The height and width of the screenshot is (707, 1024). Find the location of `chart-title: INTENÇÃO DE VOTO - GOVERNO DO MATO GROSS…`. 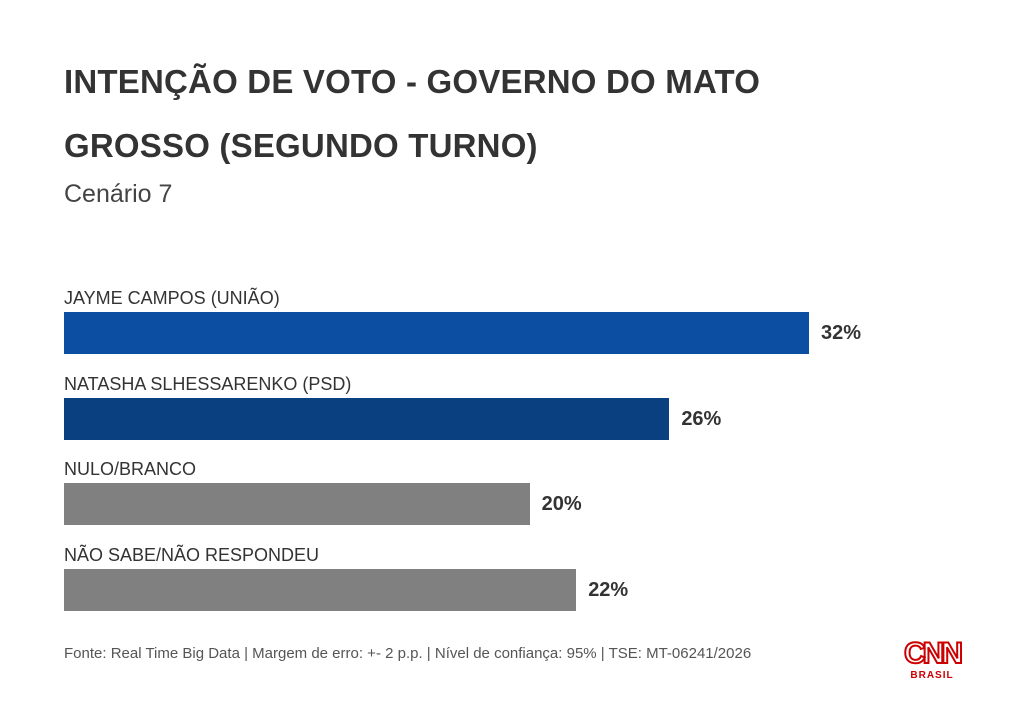

chart-title: INTENÇÃO DE VOTO - GOVERNO DO MATO GROSS… is located at coordinates (412, 113).